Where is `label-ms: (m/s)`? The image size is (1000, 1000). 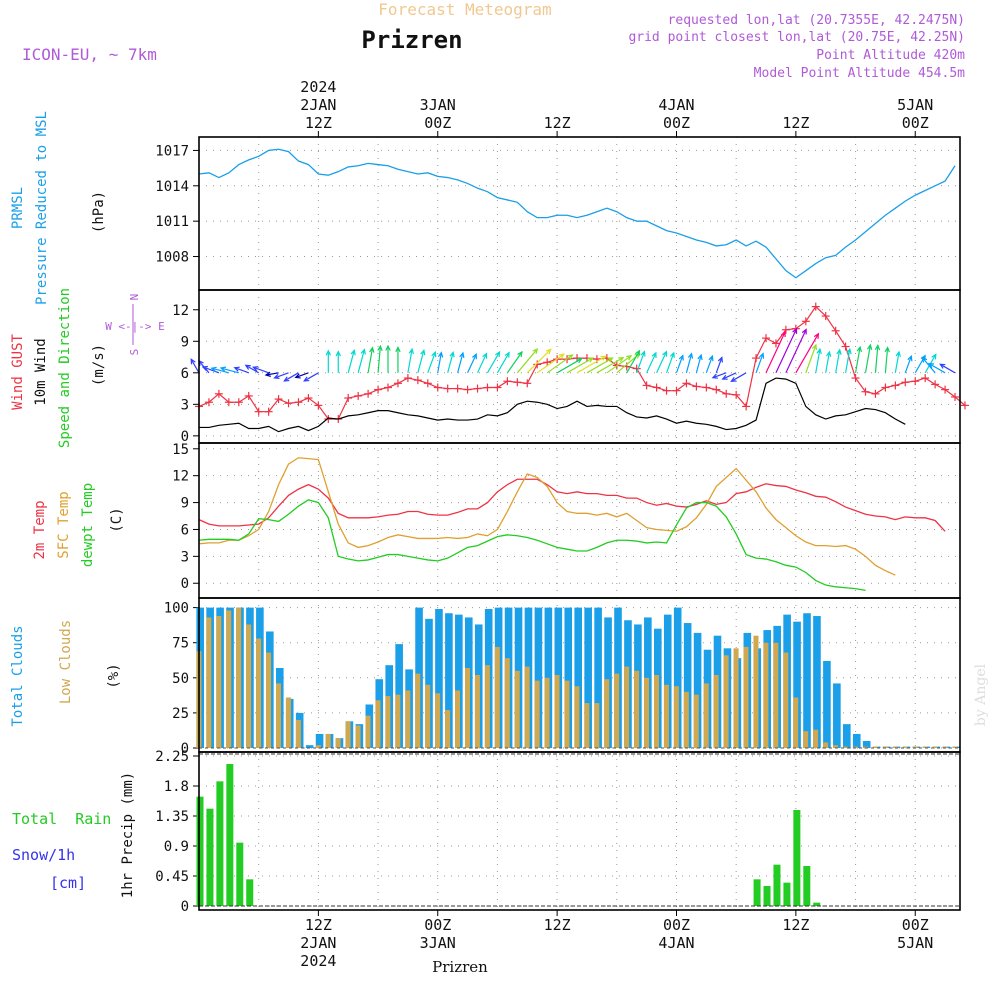 label-ms: (m/s) is located at coordinates (99, 365).